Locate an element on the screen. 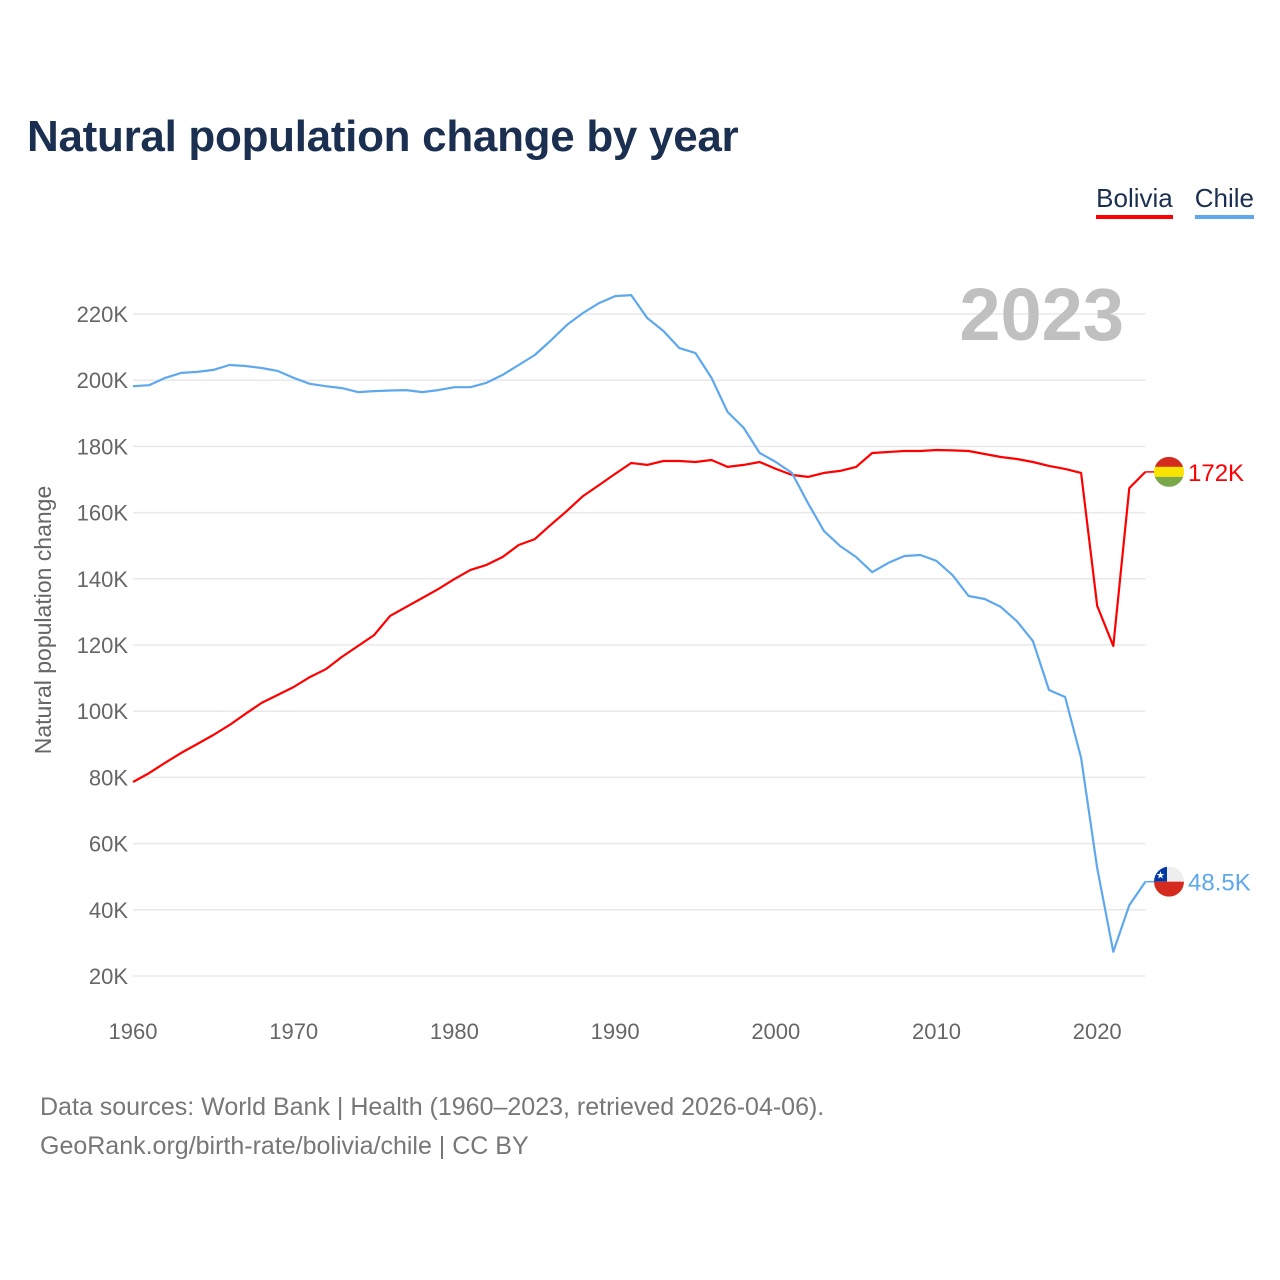  x-tick-label: 2000 is located at coordinates (775, 1031).